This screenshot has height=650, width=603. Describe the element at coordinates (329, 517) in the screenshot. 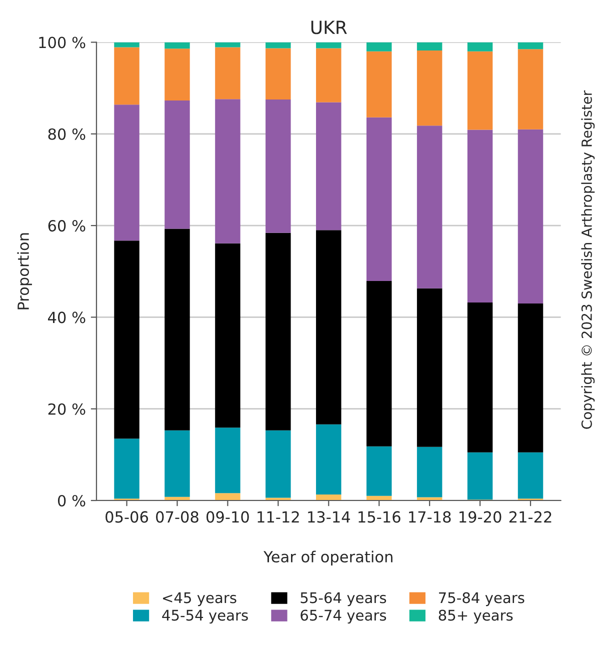

I see `x-tick-label: 13-14` at that location.